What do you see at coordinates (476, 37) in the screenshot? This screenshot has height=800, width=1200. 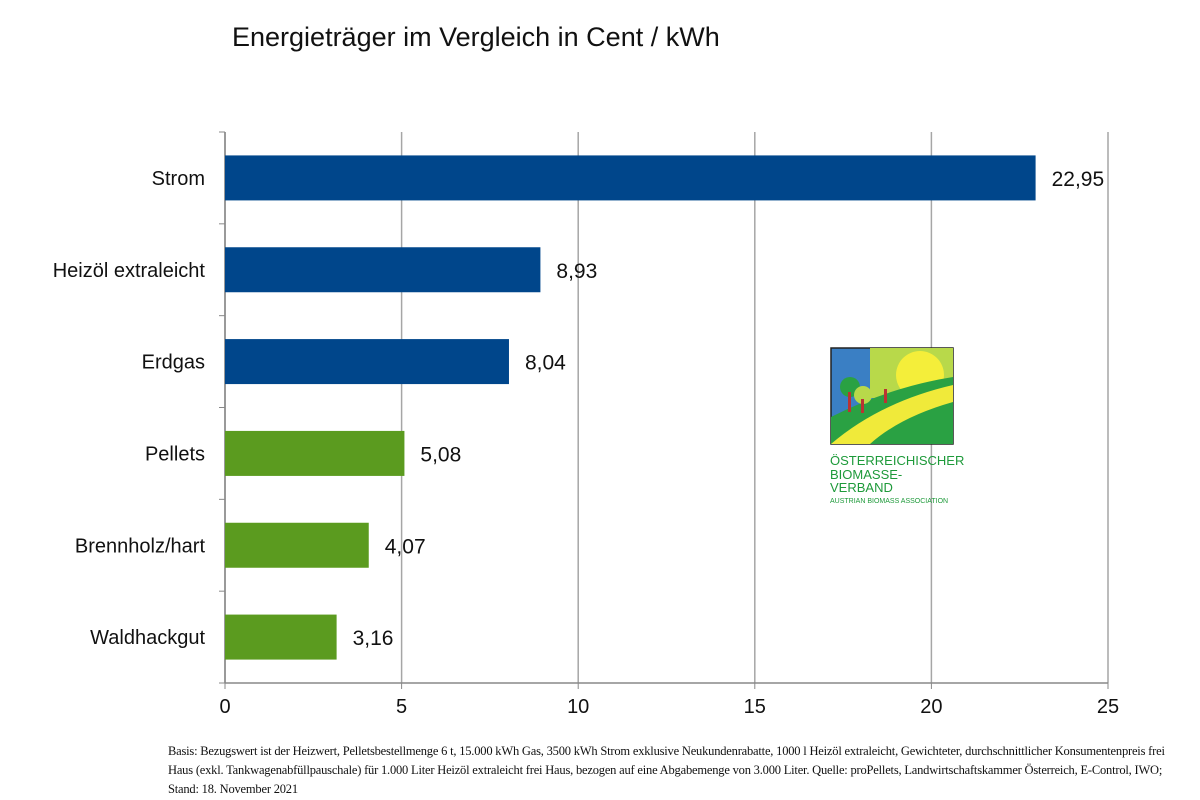 I see `chart-title: Energieträger im Vergleich in Cent / kWh` at bounding box center [476, 37].